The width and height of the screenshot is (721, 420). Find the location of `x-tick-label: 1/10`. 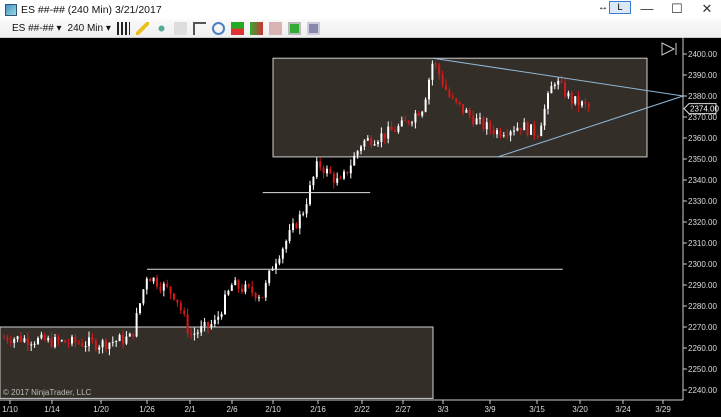

x-tick-label: 1/10 is located at coordinates (10, 409).